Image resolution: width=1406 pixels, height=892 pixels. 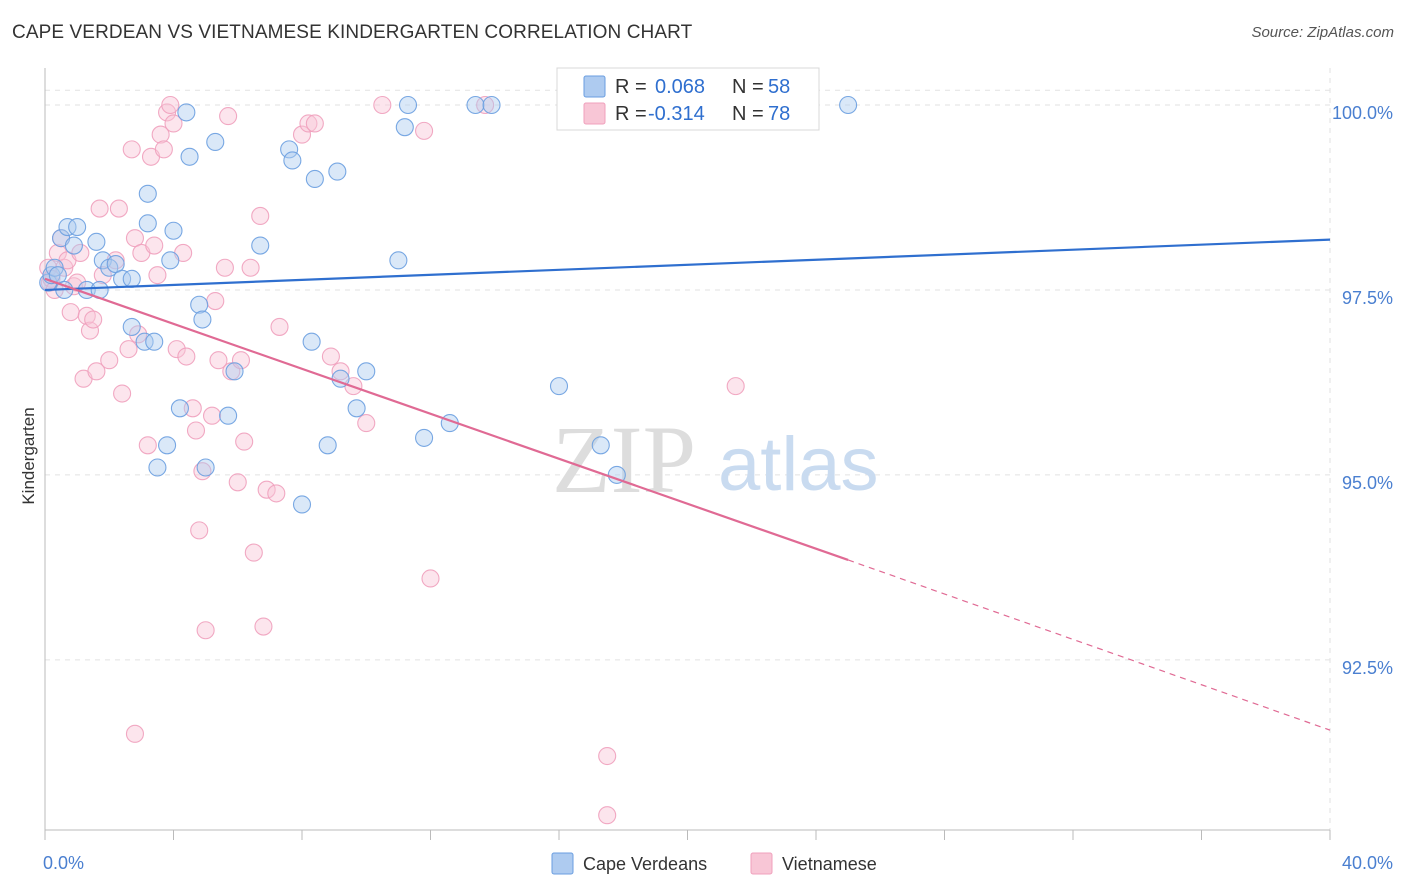 What do you see at coordinates (63, 863) in the screenshot?
I see `x-tick-label-min: 0.0%` at bounding box center [63, 863].